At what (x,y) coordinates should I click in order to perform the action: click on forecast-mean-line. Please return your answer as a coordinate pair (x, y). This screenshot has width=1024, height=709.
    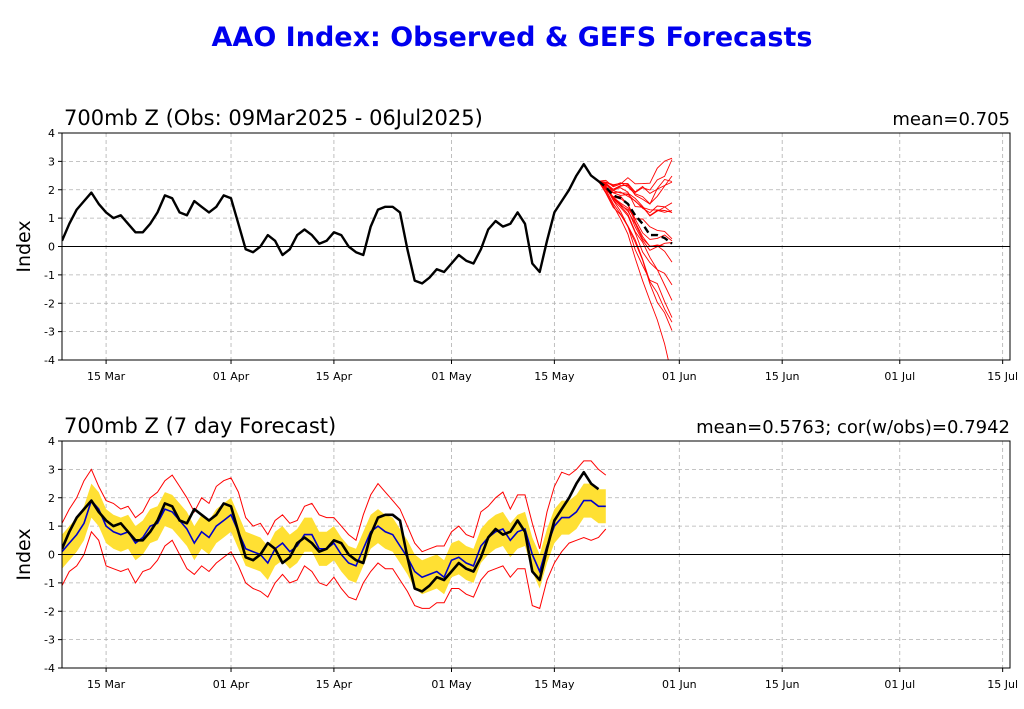
    Looking at the image, I should click on (334, 538).